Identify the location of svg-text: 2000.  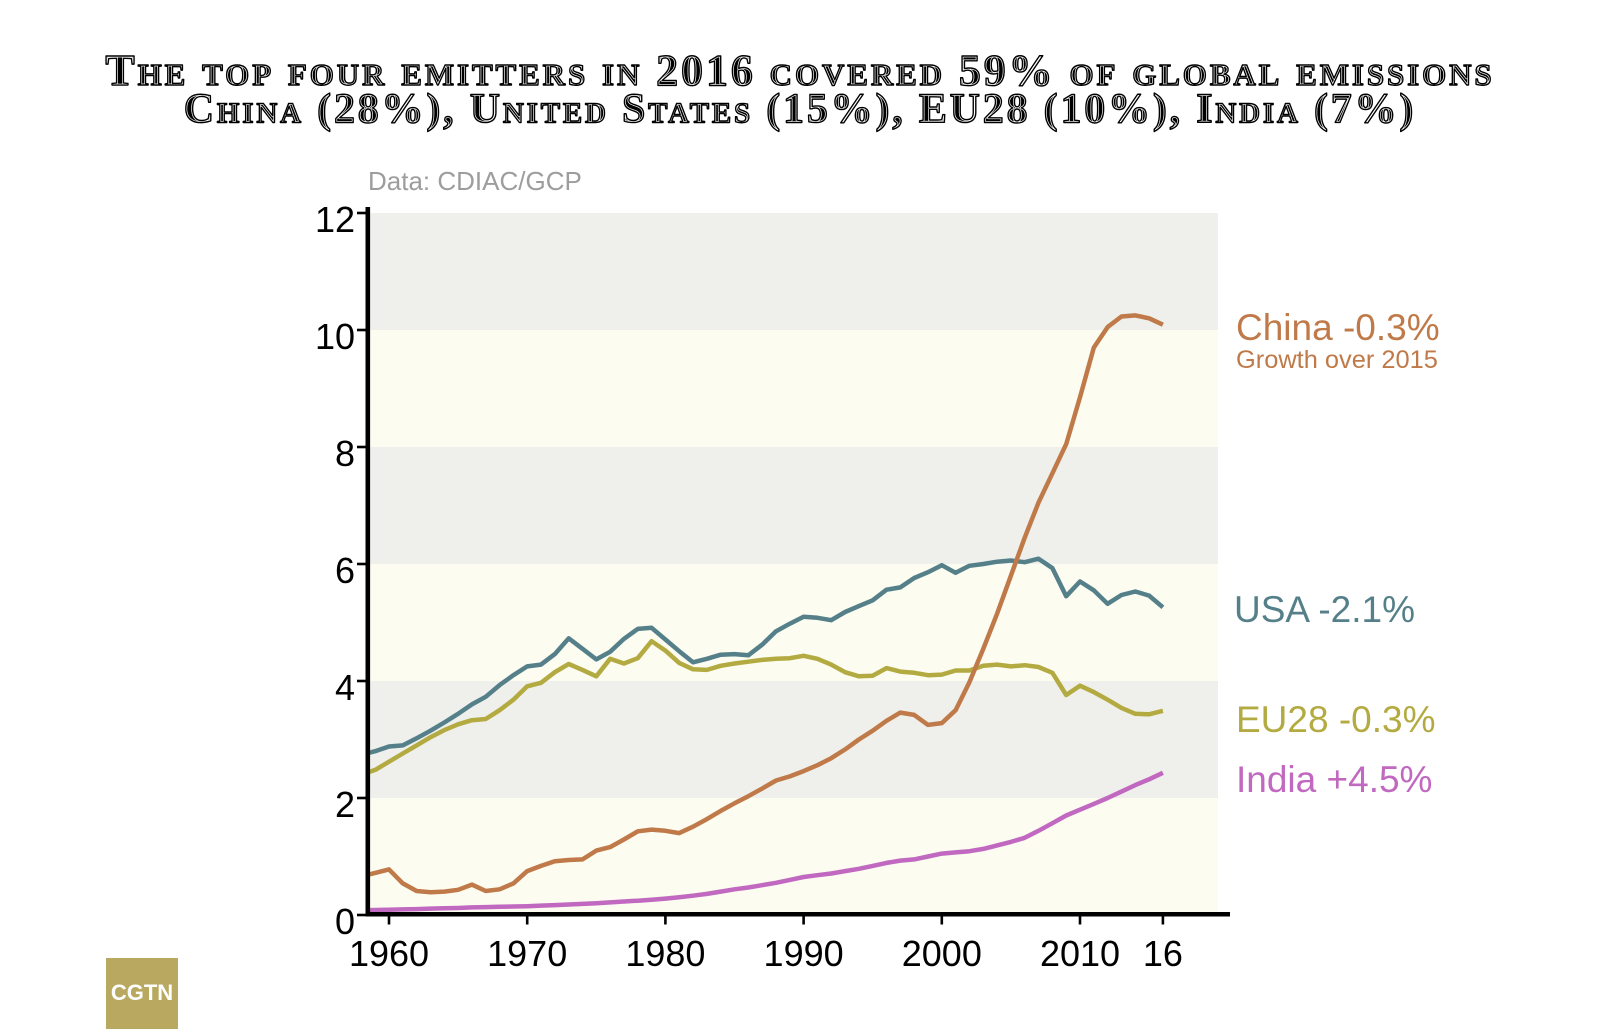
(942, 953).